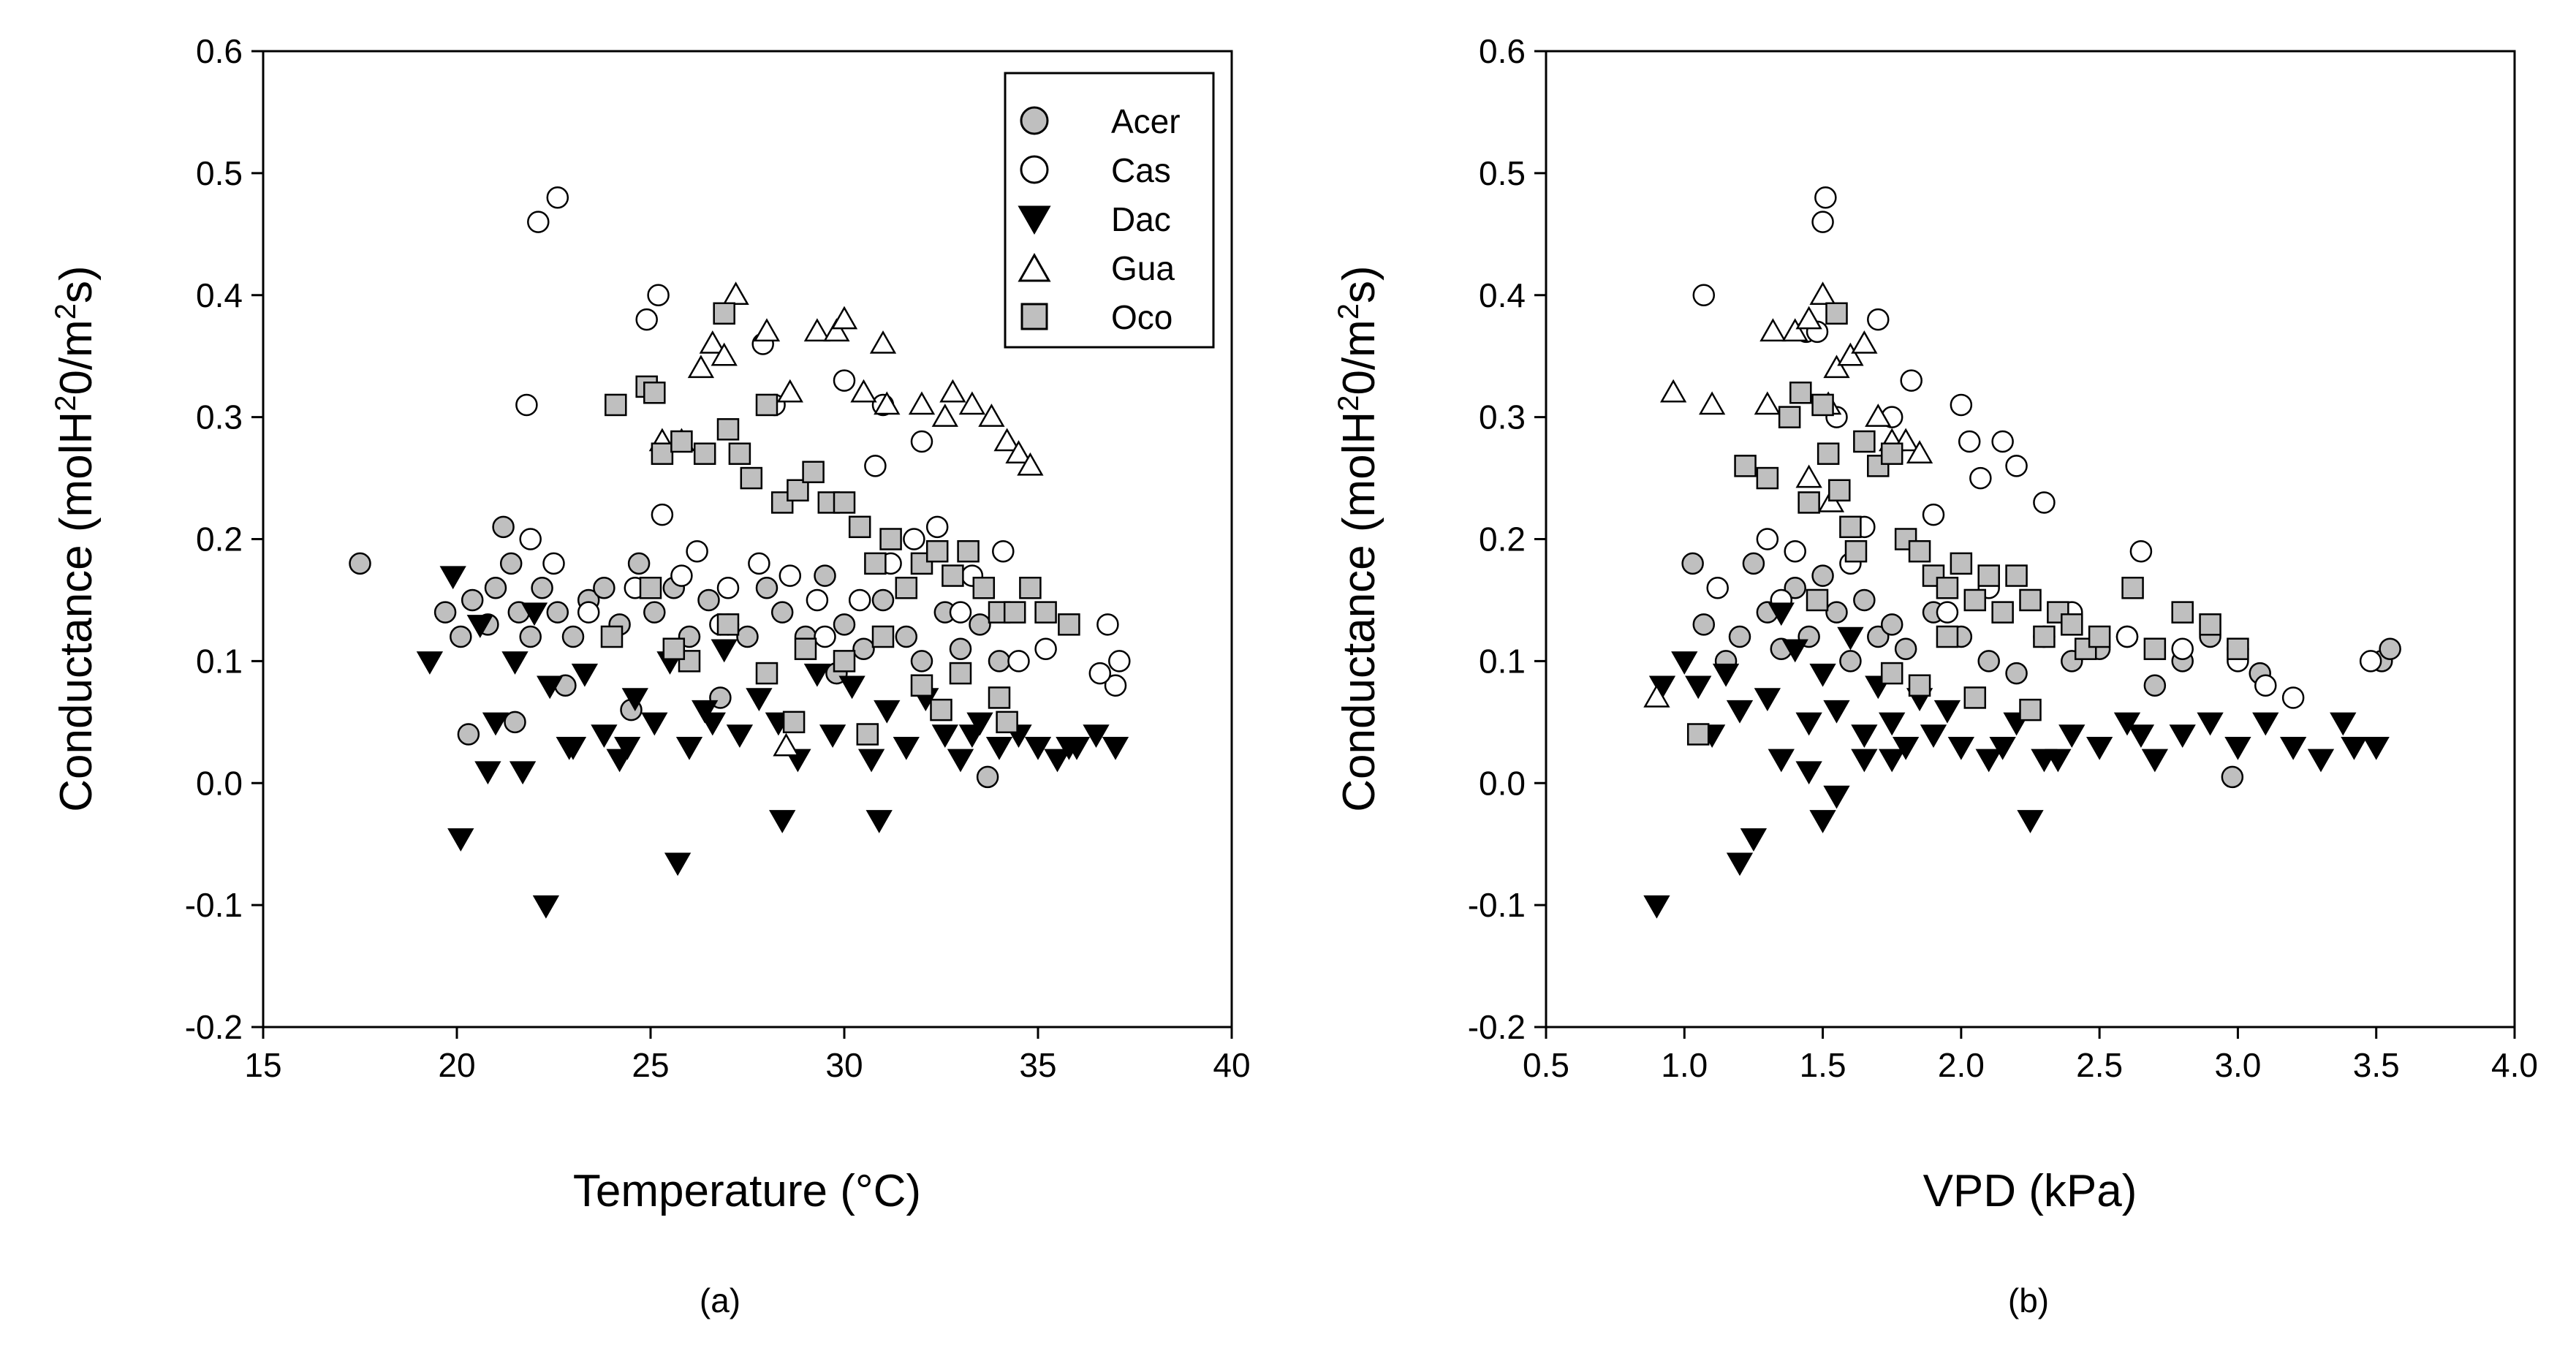  I want to click on y-tick-label-a: 0.0, so click(219, 783).